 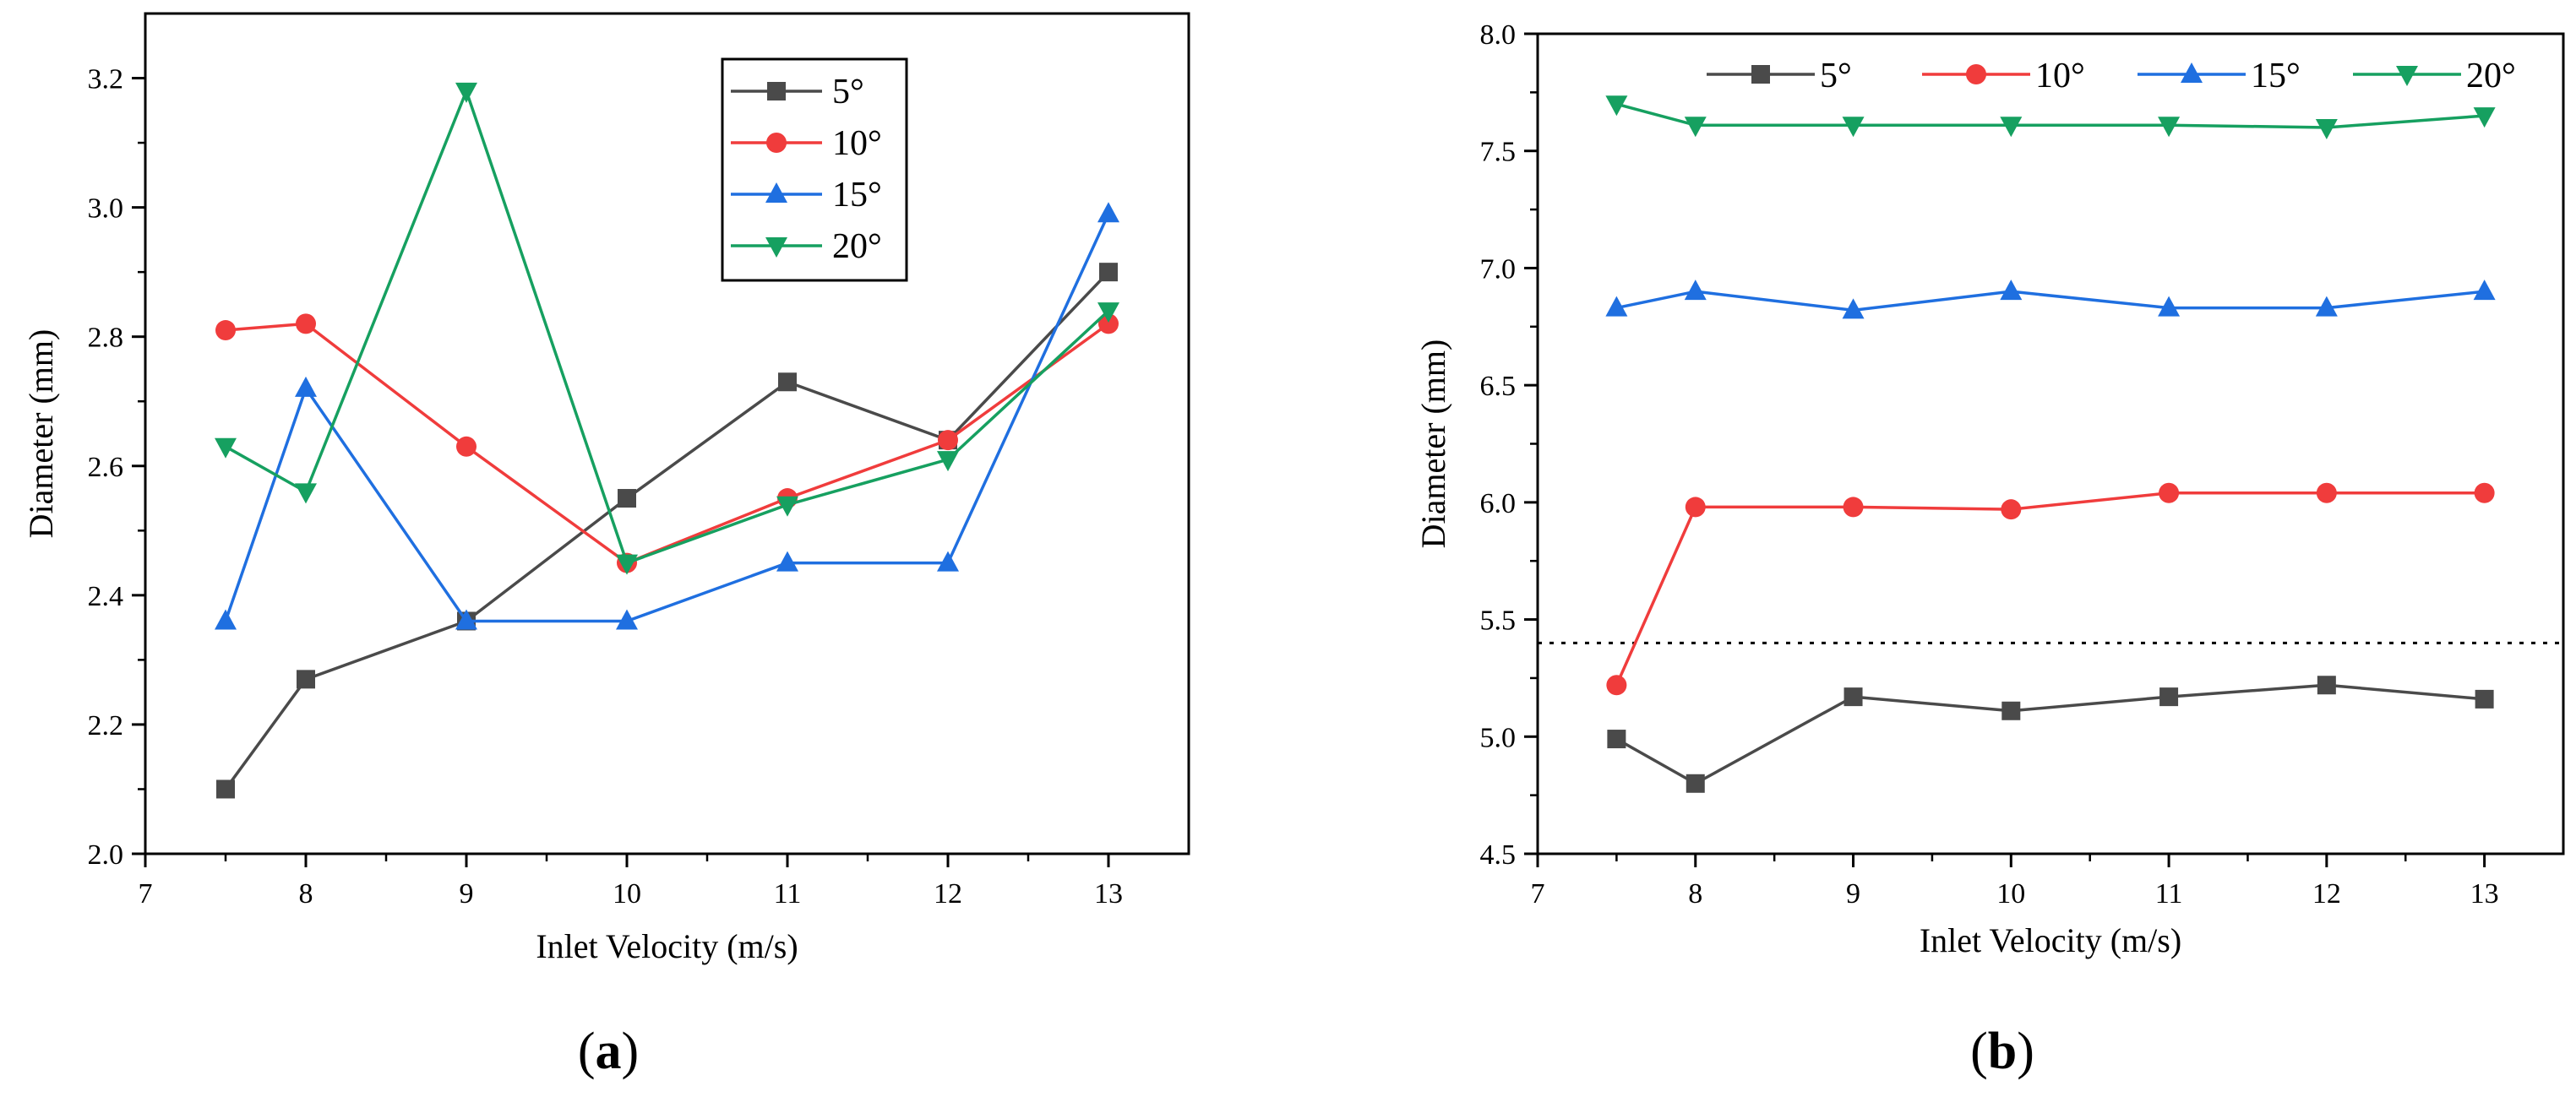 I want to click on legend-item: 20°, so click(x=806, y=246).